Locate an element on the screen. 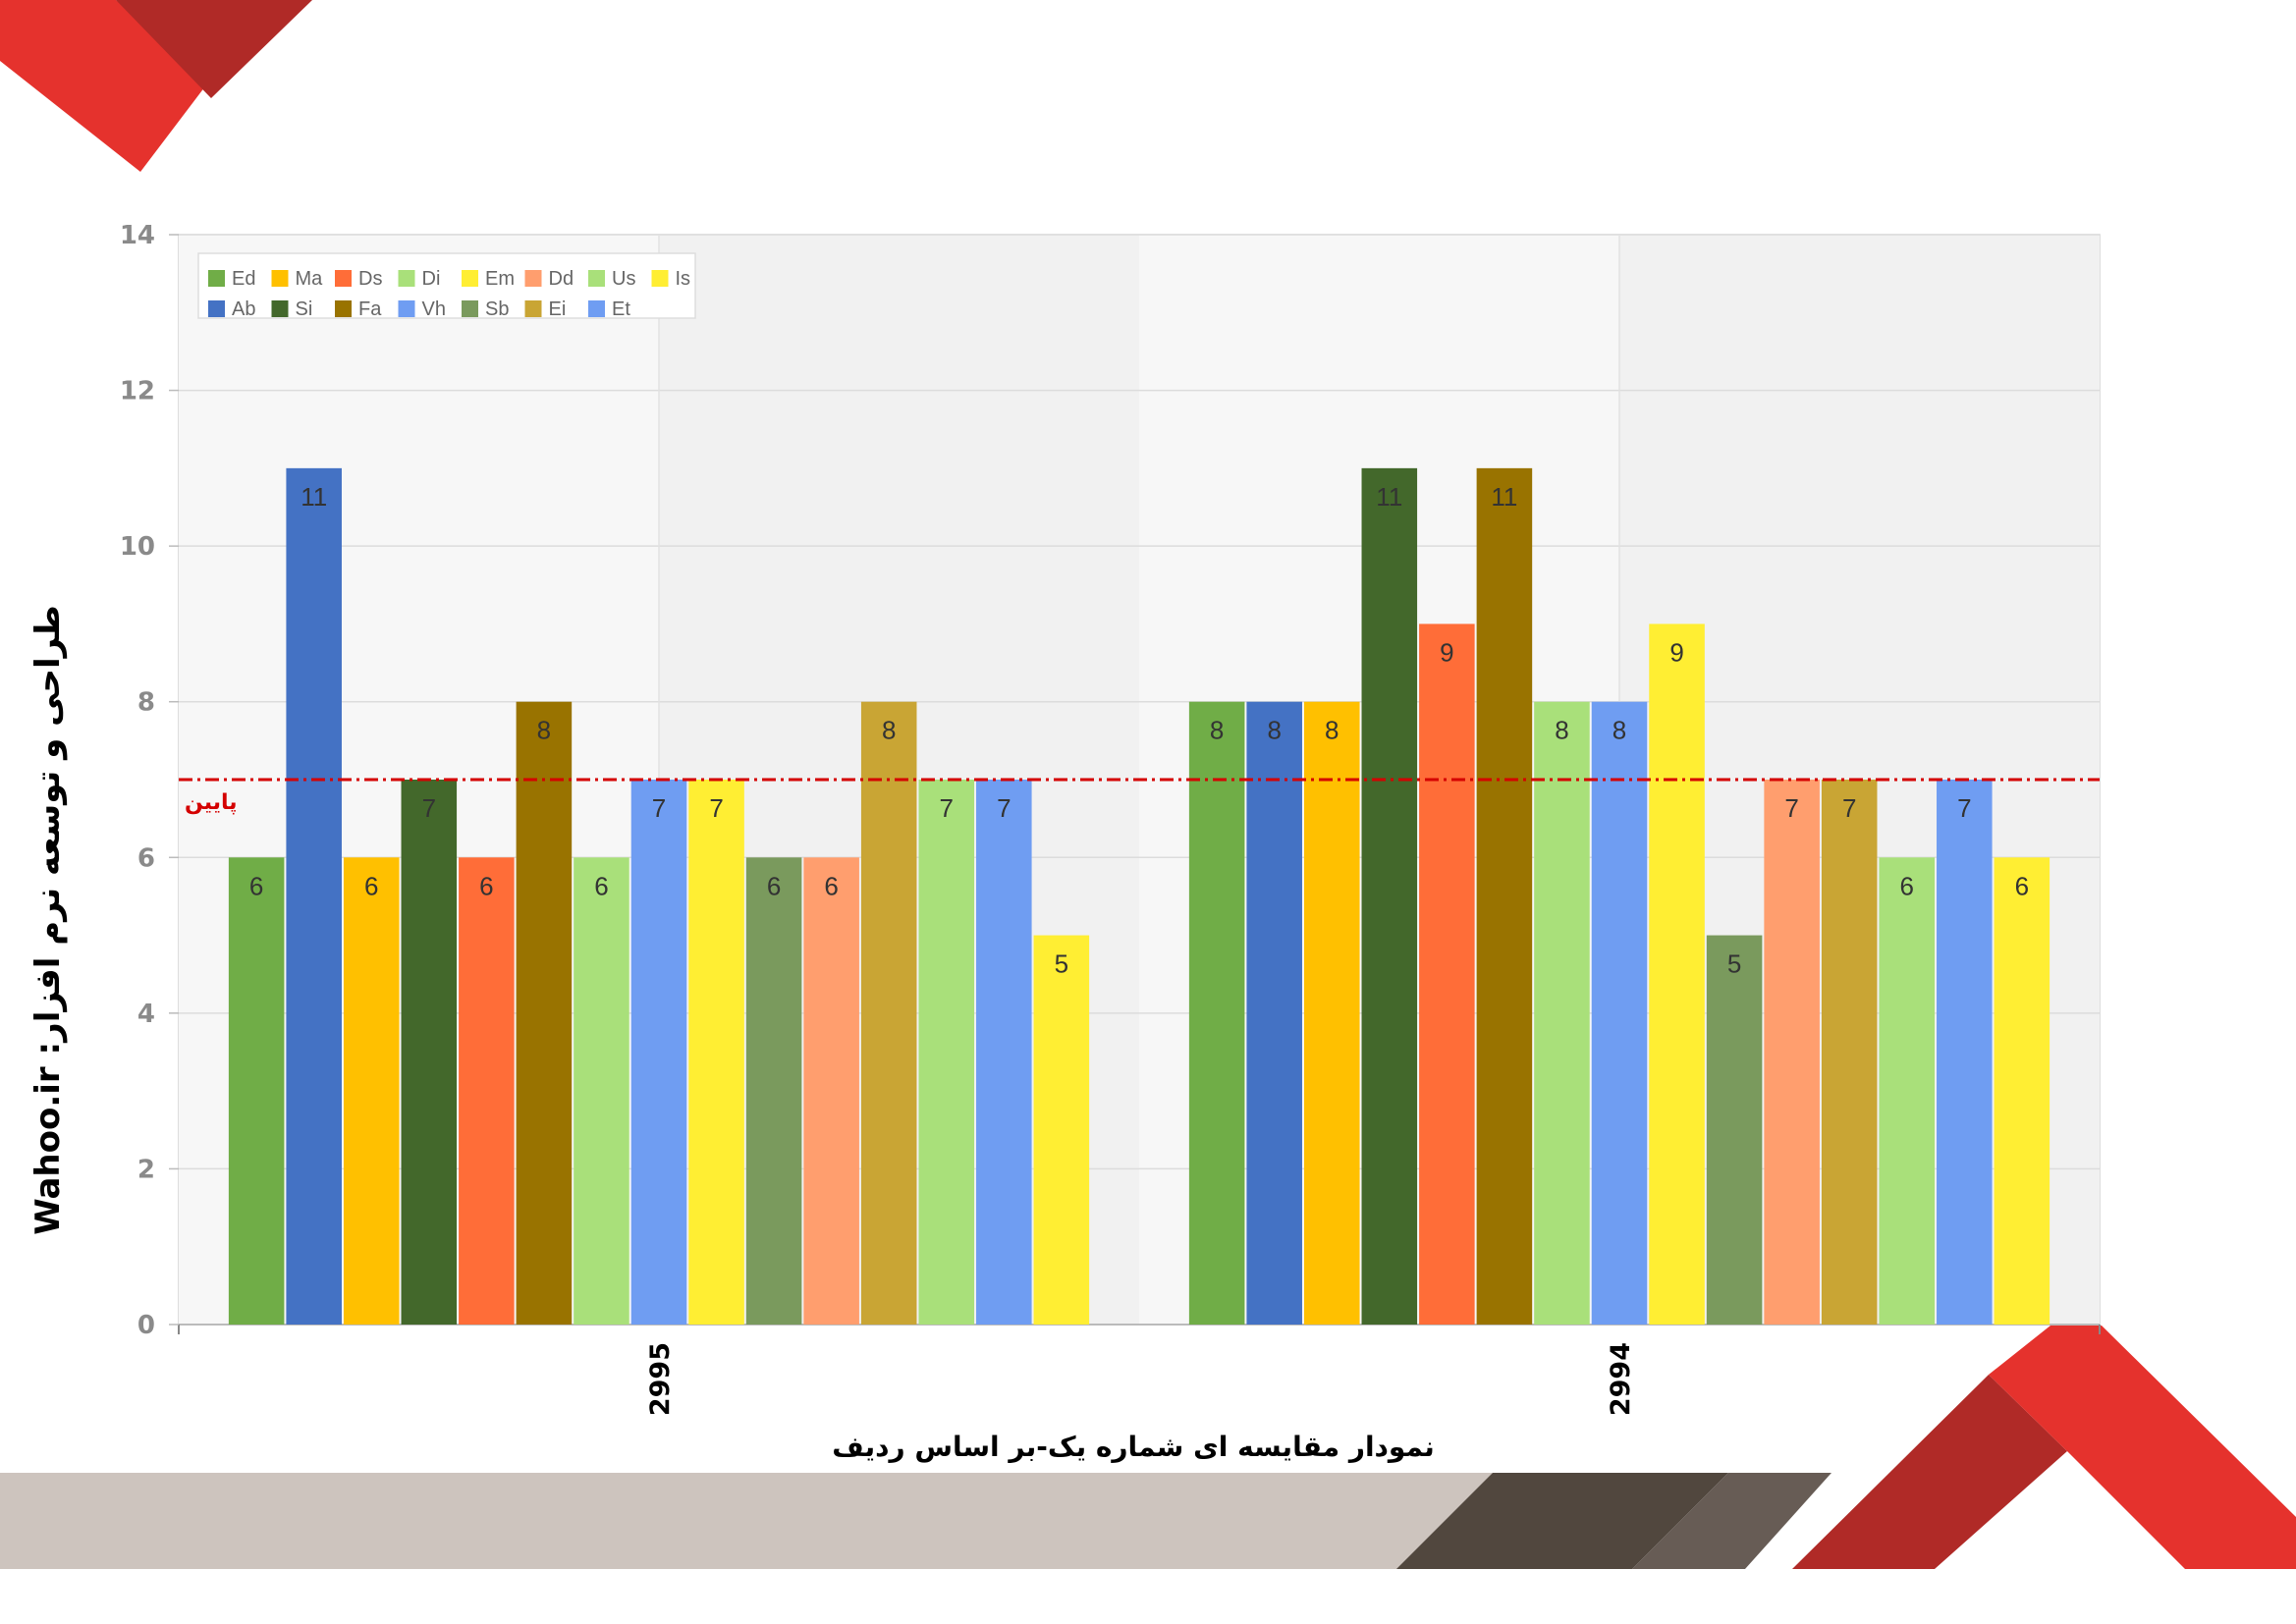  legend-swatch-ds is located at coordinates (343, 278).